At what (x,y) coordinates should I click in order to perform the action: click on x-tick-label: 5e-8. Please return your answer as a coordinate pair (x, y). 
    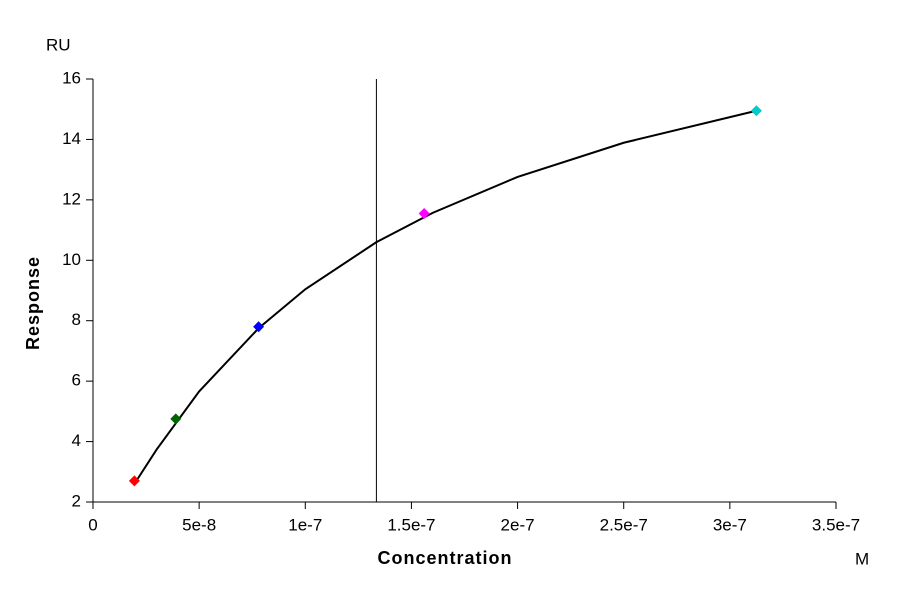
    Looking at the image, I should click on (199, 524).